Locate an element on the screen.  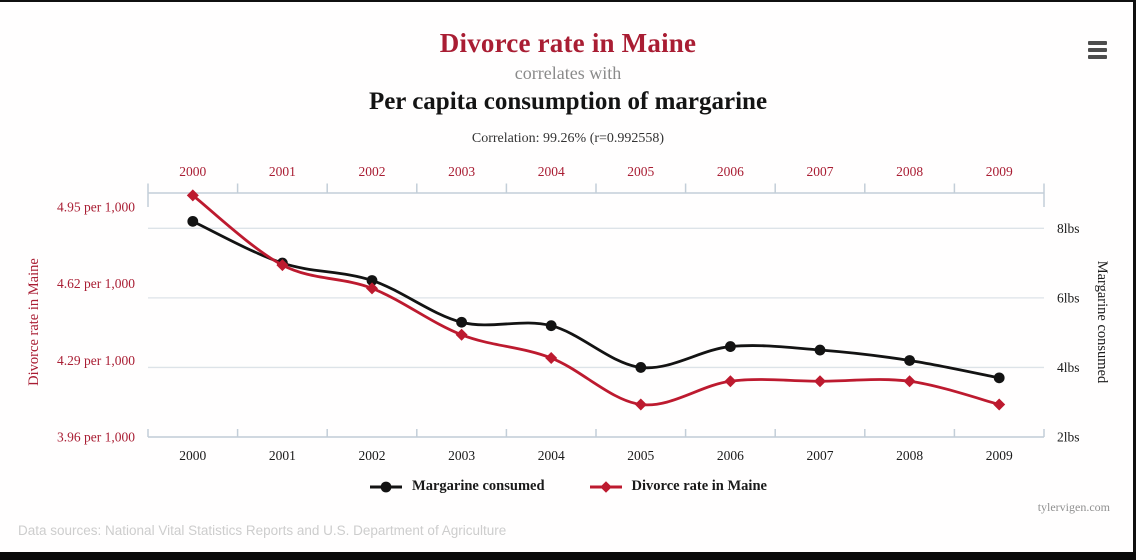
svg-text: 8lbs is located at coordinates (1068, 228).